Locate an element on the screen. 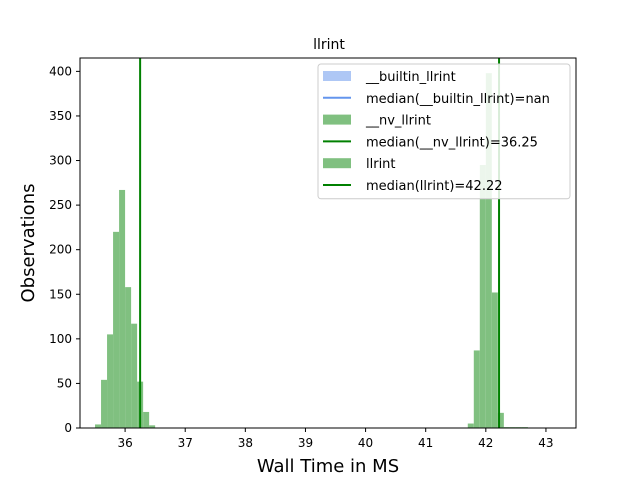 The height and width of the screenshot is (480, 640). y-axis-ticks: 0 50 100 150 200 250 300 350 400 is located at coordinates (64, 249).